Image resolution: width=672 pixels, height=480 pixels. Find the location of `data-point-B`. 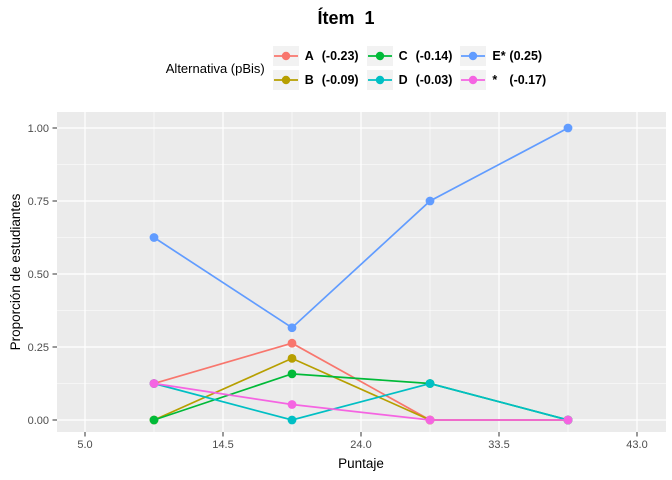

data-point-B is located at coordinates (292, 358).